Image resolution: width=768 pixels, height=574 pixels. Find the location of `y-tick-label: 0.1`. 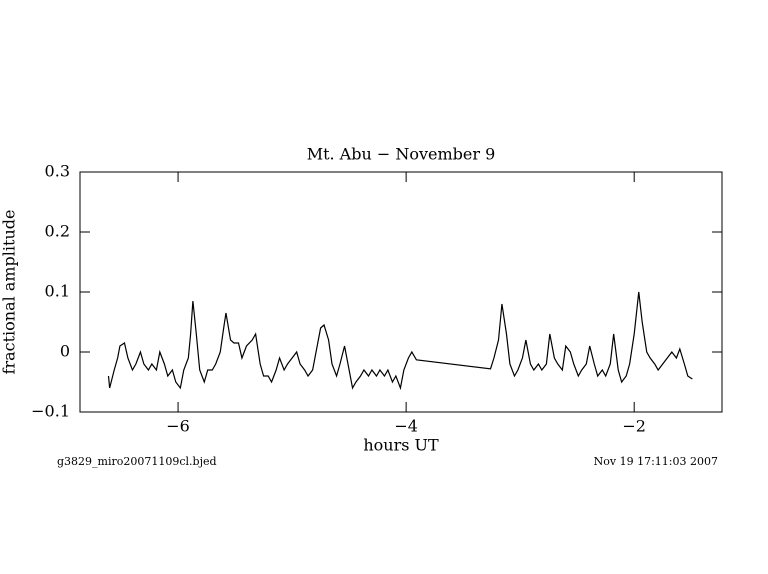

y-tick-label: 0.1 is located at coordinates (57, 291).